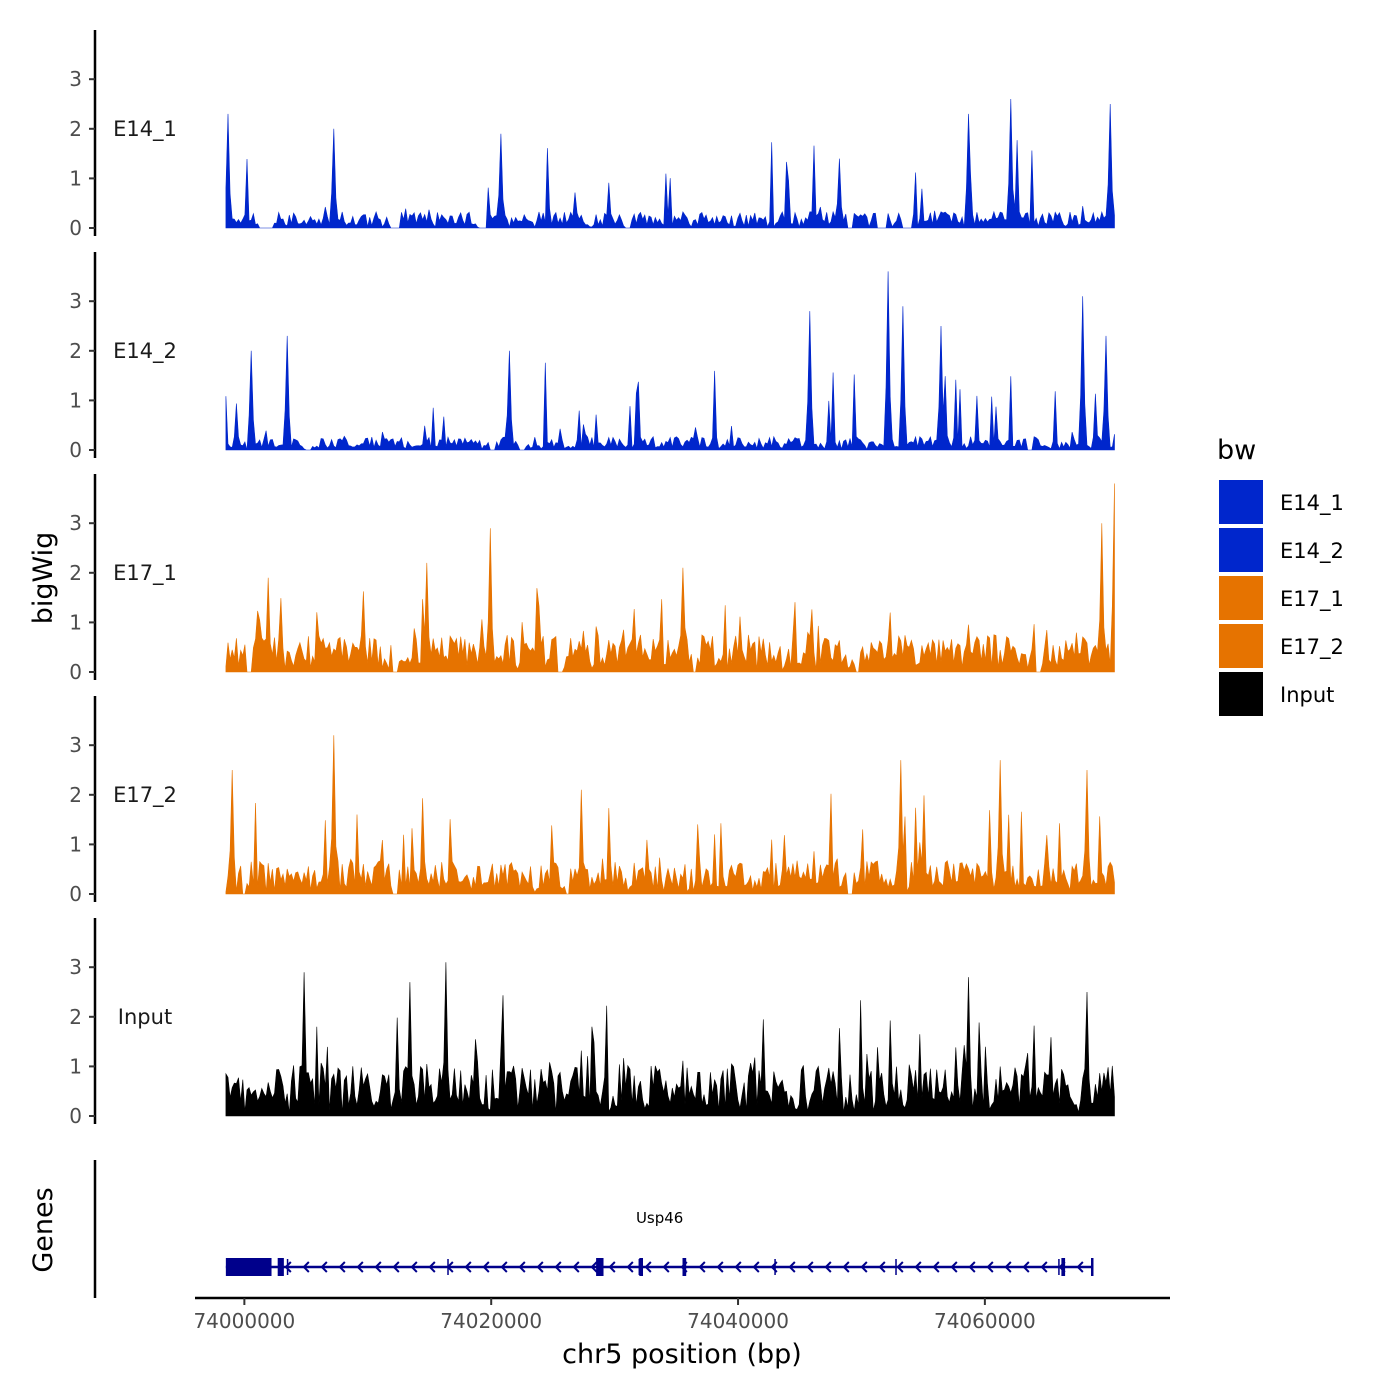 This screenshot has width=1400, height=1400. I want to click on legend: bw E14_1 E14_2 E17_1 E17_2 Input, so click(1280, 575).